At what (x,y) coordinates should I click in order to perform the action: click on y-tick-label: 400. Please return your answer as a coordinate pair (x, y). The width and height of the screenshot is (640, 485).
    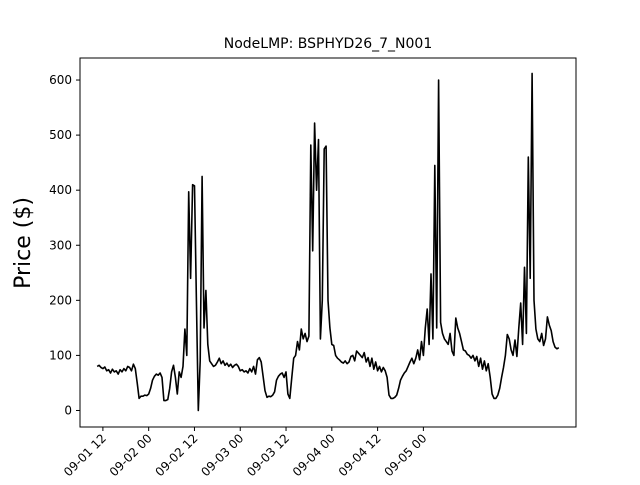
    Looking at the image, I should click on (60, 190).